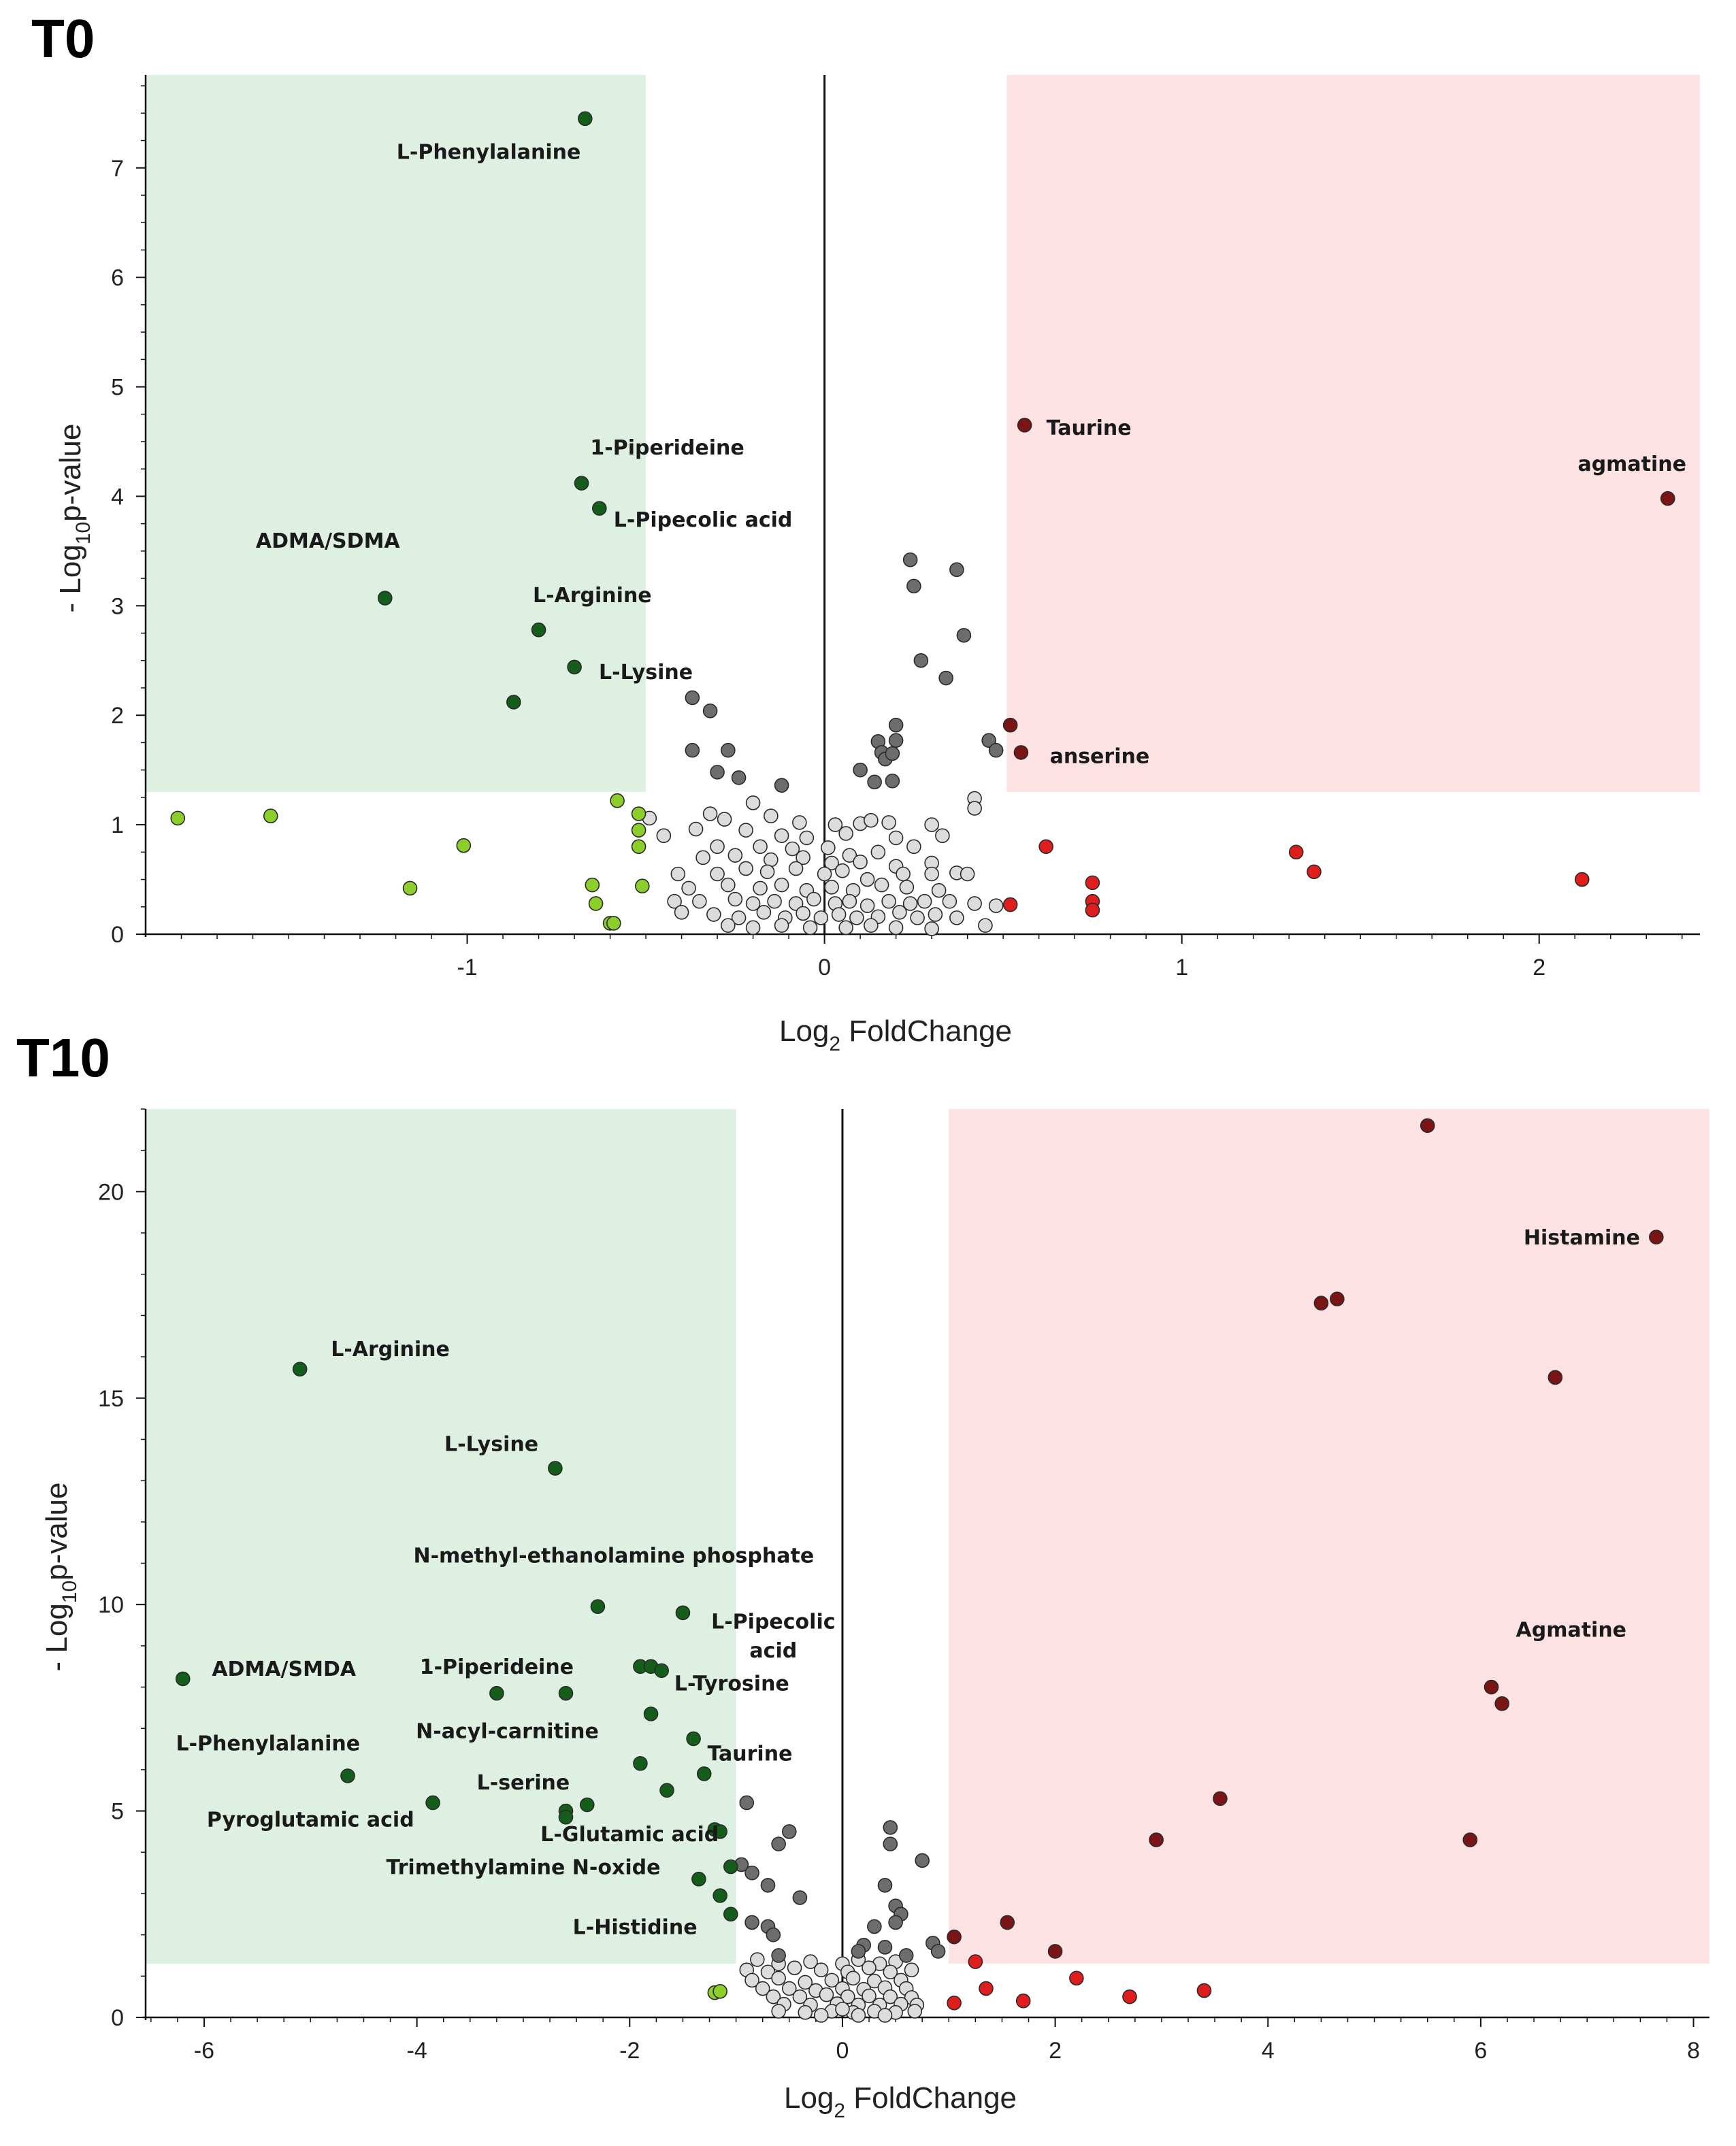 This screenshot has height=2146, width=1736. I want to click on x-tick-label: -4, so click(417, 2051).